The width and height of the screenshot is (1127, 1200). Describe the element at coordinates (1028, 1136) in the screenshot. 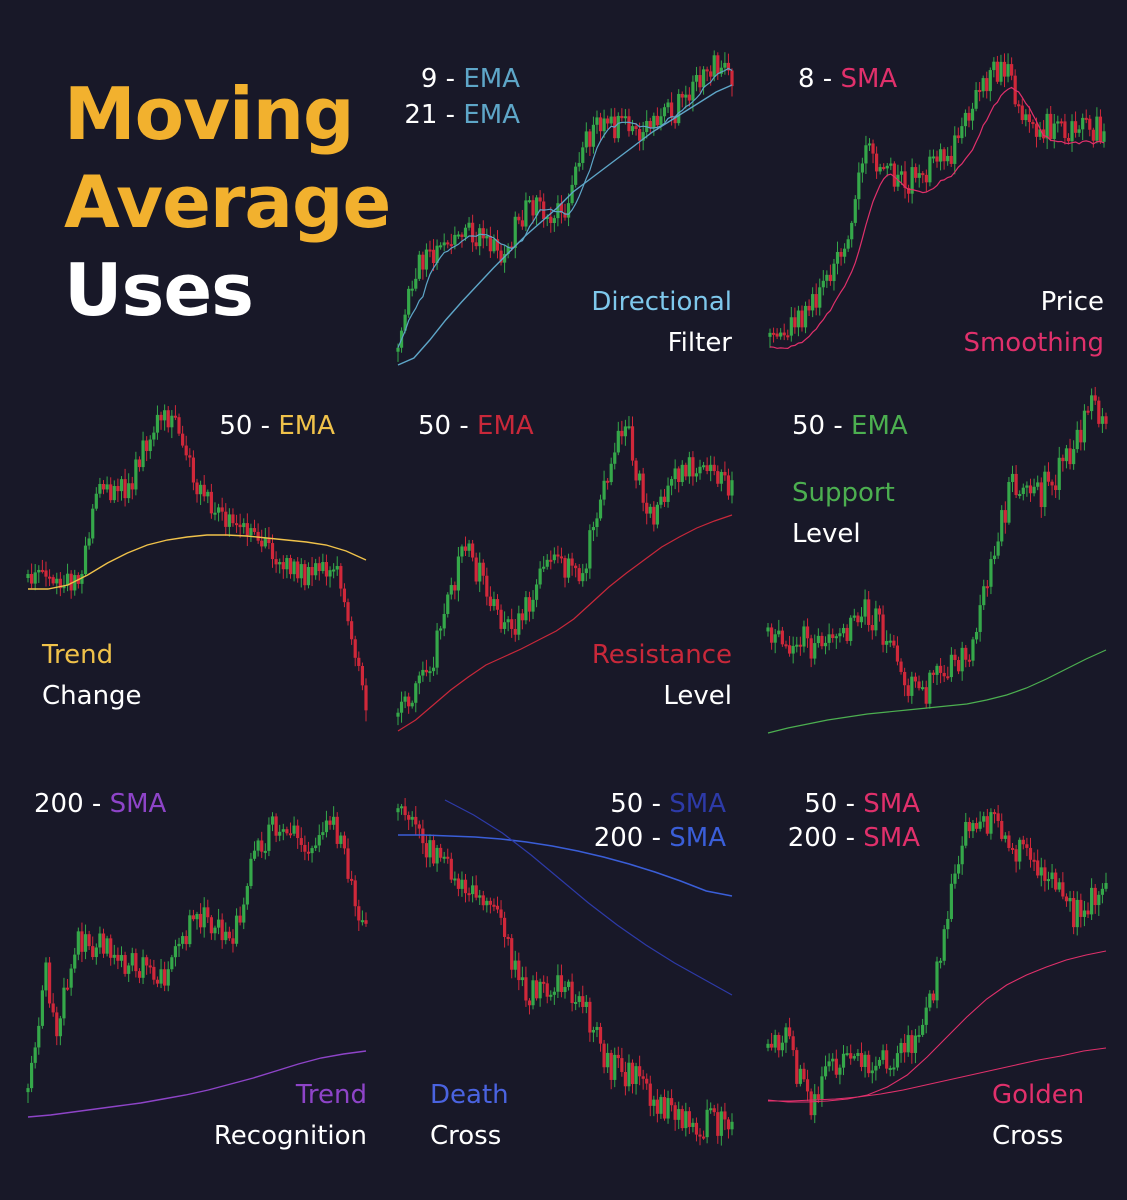

I see `caption-line-2: Cross` at that location.